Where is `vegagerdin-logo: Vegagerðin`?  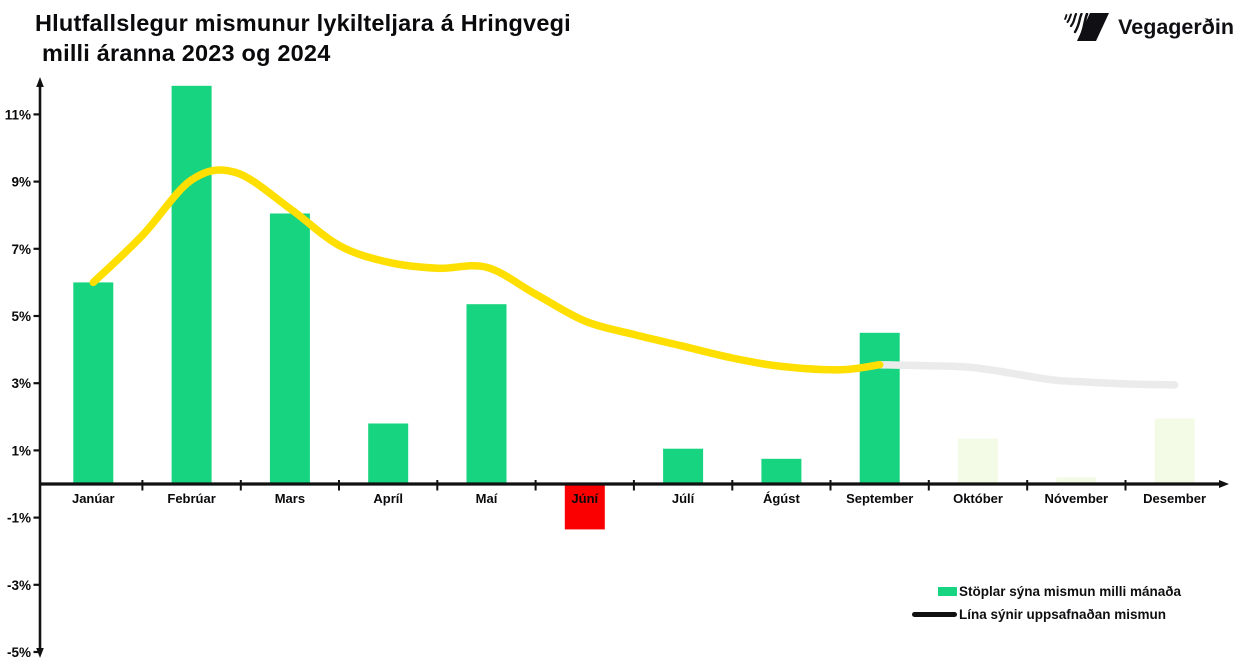
vegagerdin-logo: Vegagerðin is located at coordinates (1148, 27).